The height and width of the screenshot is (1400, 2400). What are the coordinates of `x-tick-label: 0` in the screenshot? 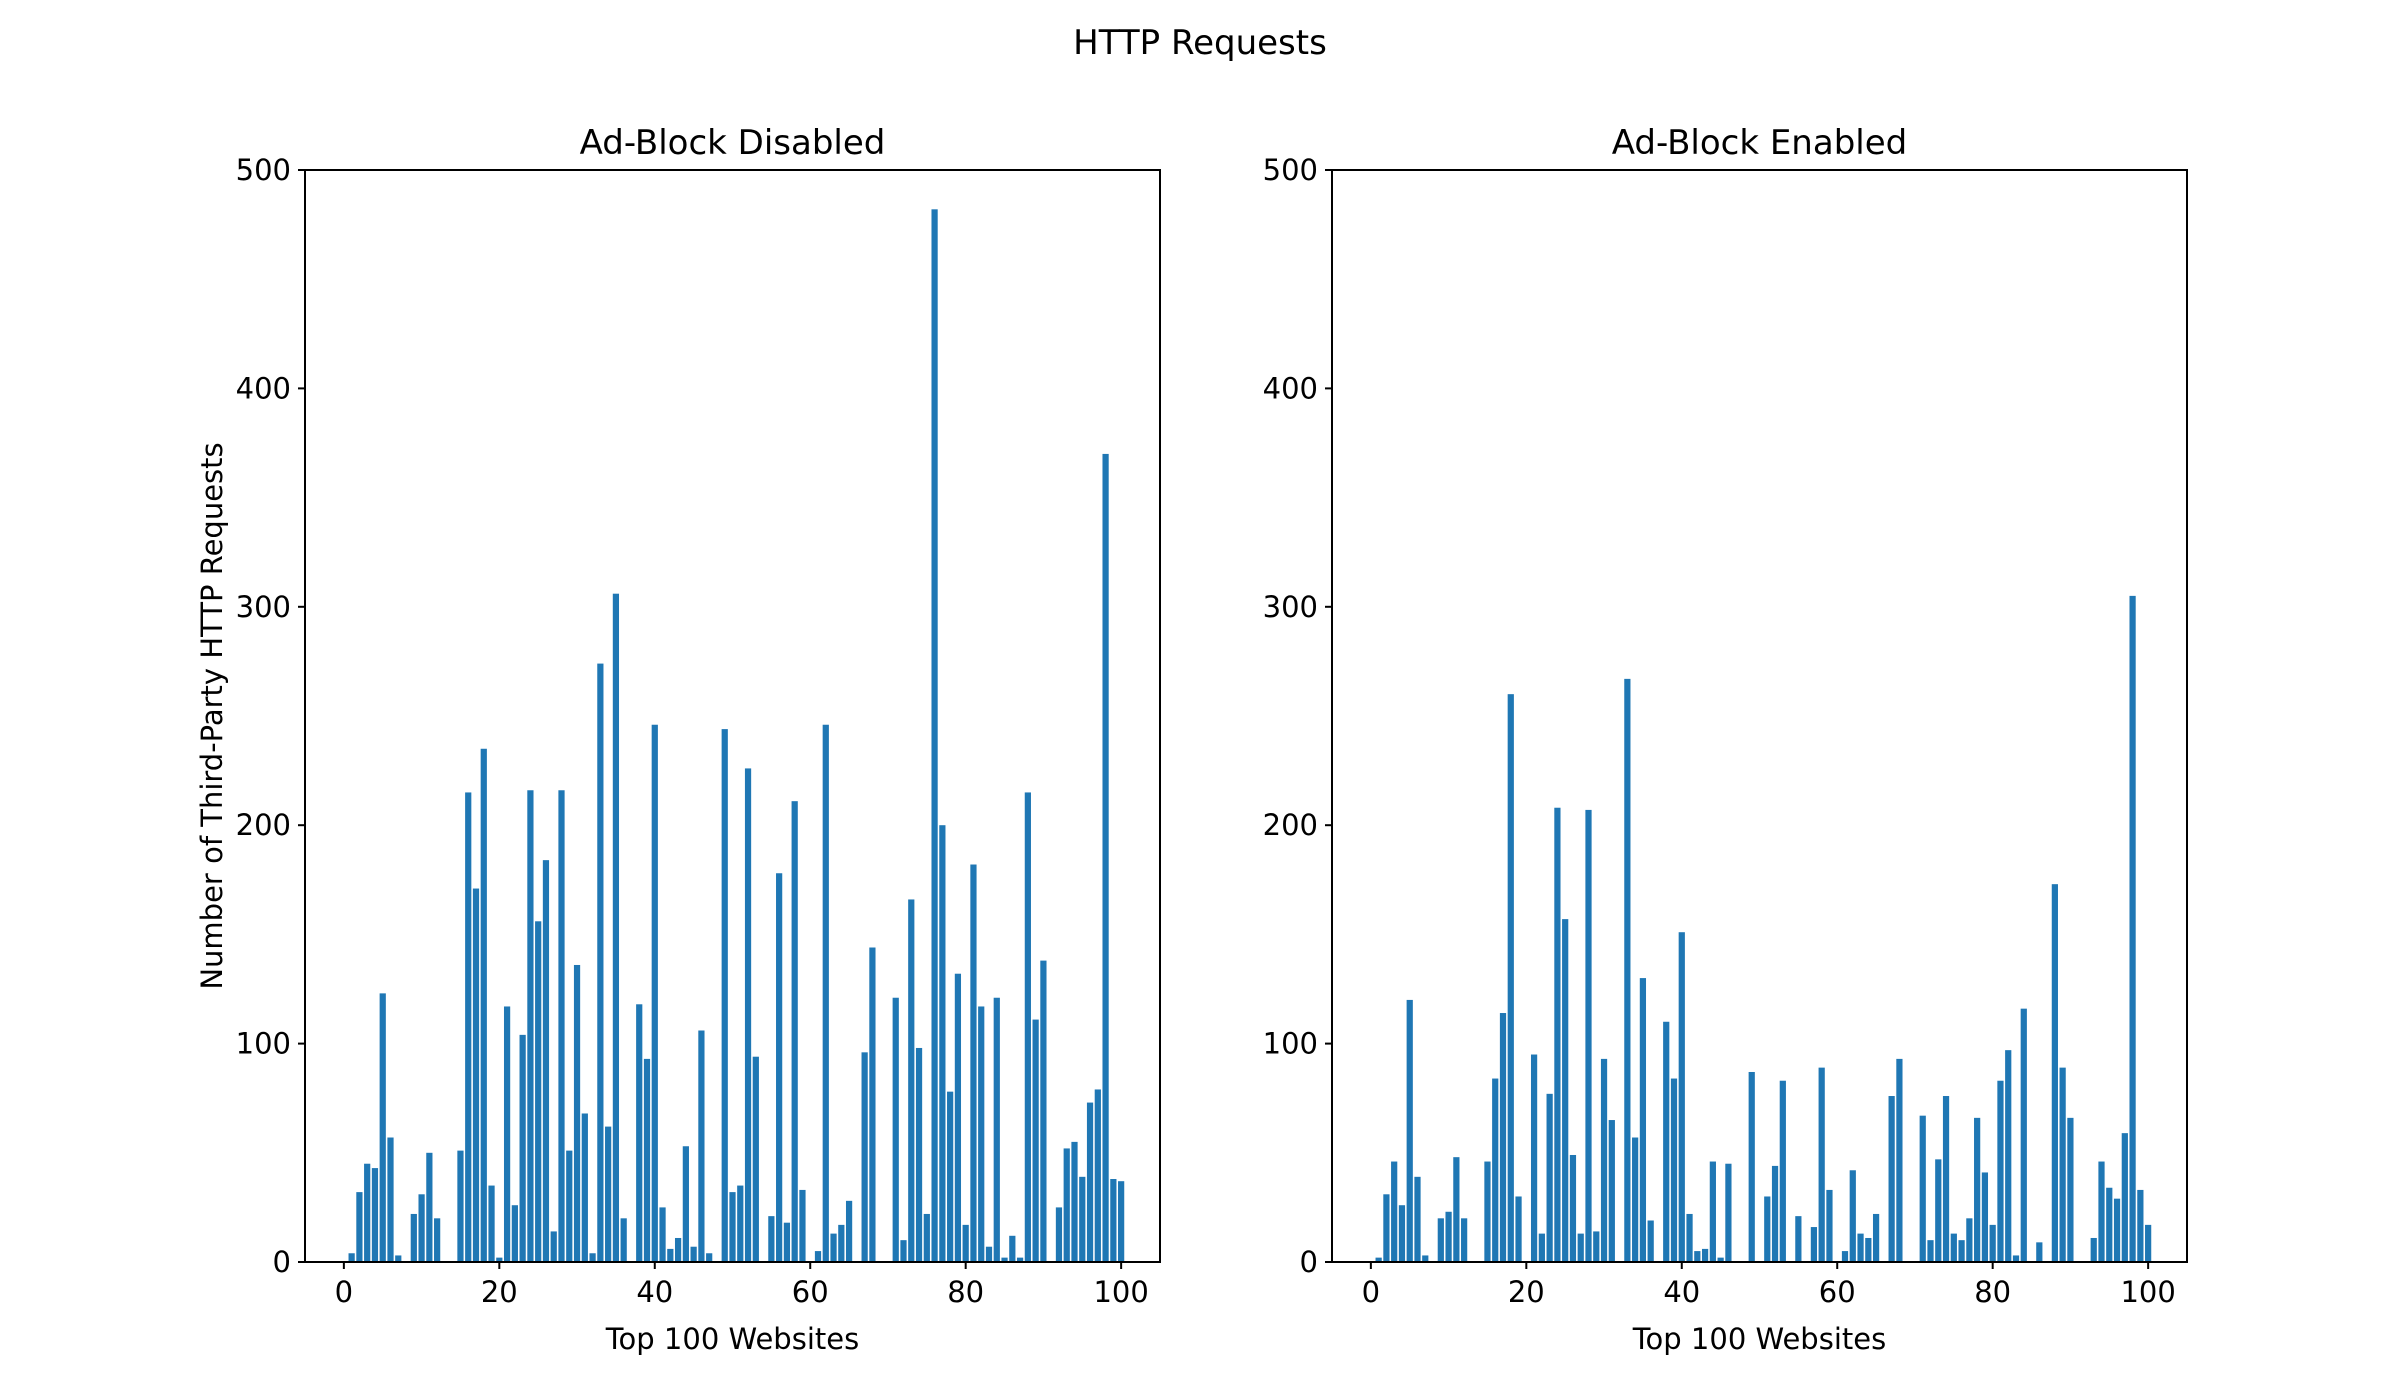 It's located at (1371, 1292).